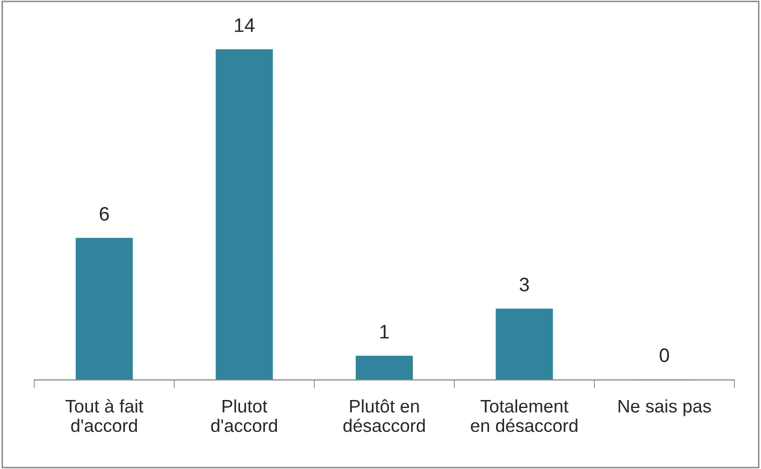 This screenshot has width=761, height=469. What do you see at coordinates (244, 25) in the screenshot?
I see `data-label: 14` at bounding box center [244, 25].